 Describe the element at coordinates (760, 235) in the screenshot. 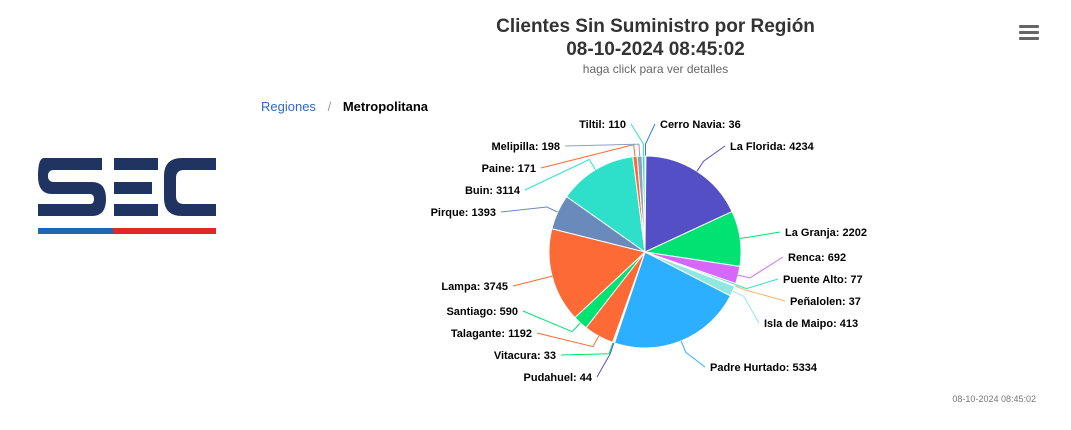

I see `pie-connector-la-granja` at that location.